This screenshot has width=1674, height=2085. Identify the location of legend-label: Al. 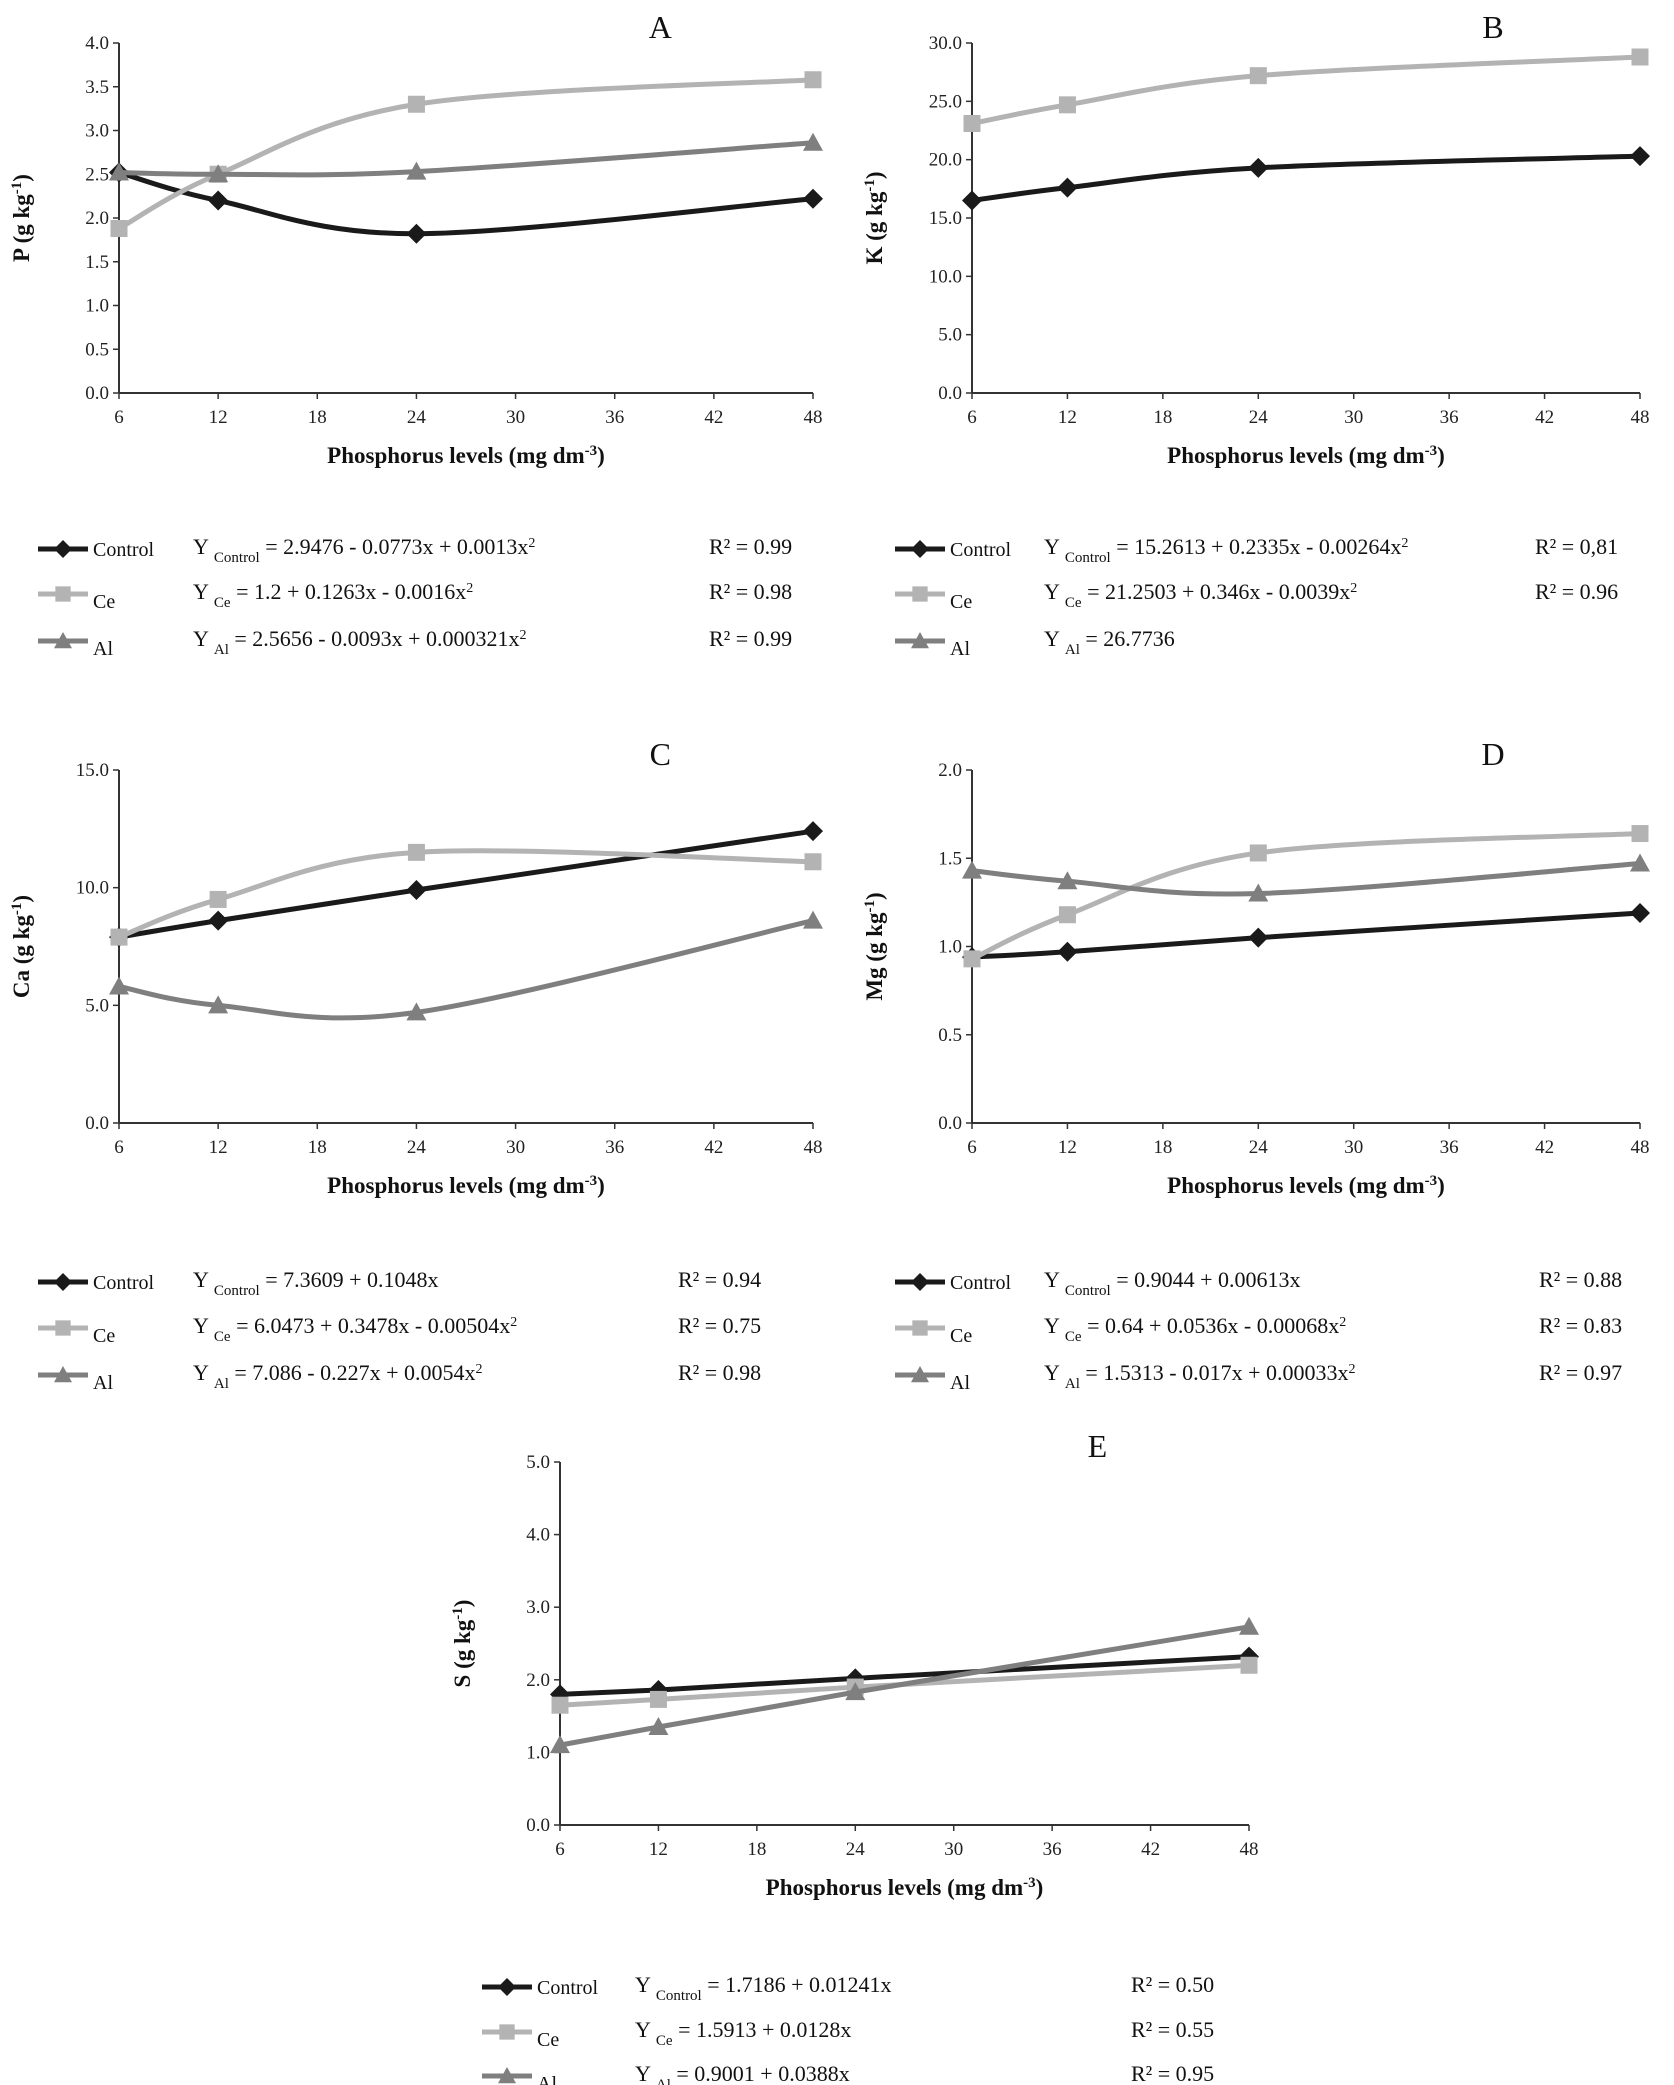
(547, 2079).